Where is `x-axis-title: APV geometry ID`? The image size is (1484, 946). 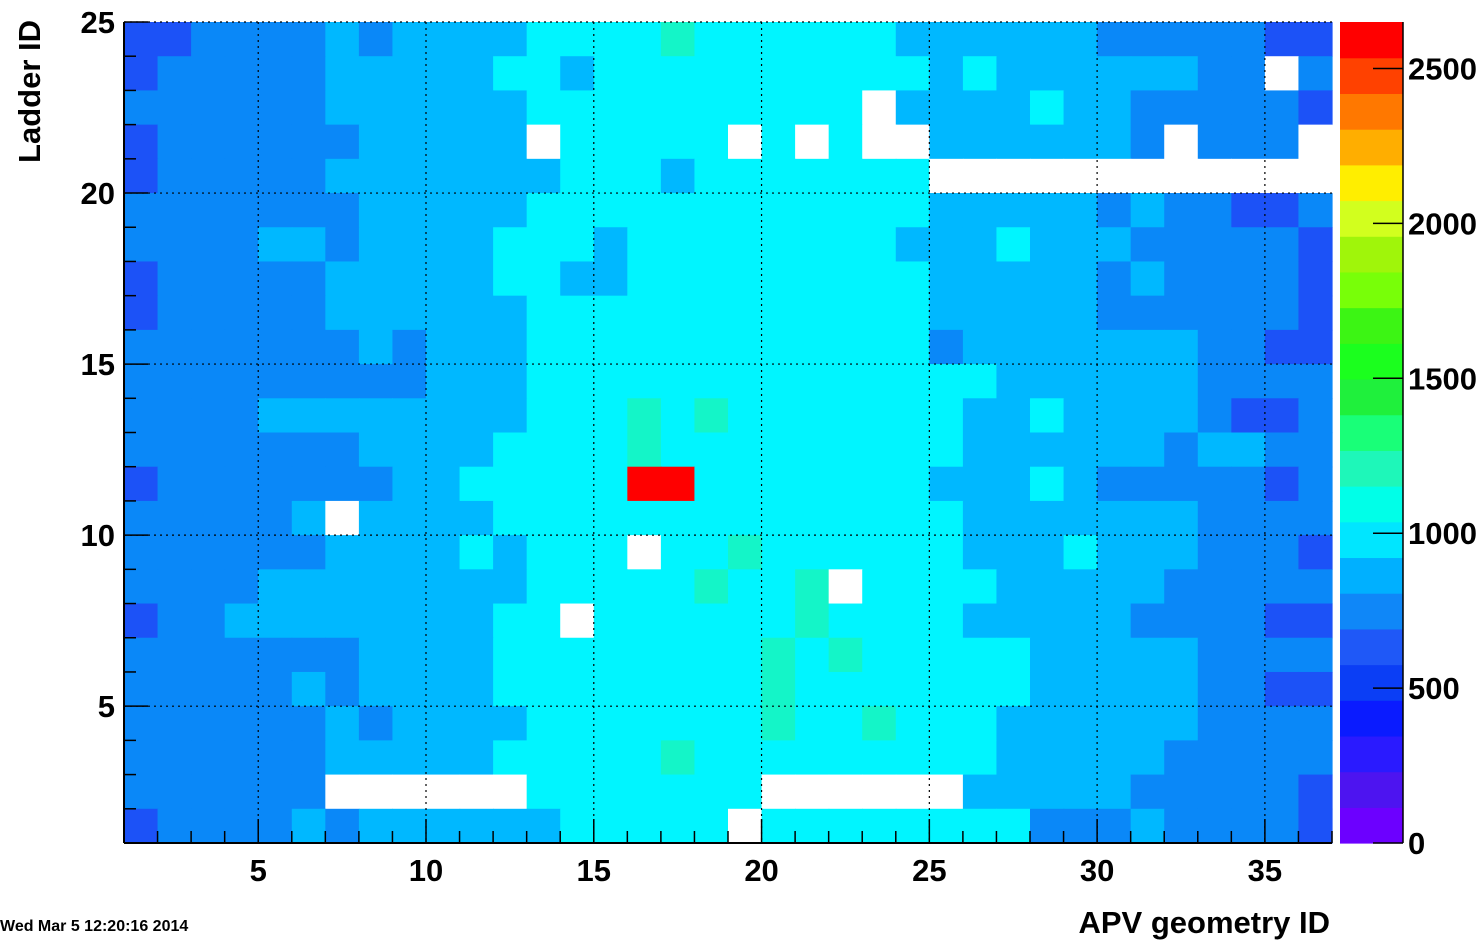
x-axis-title: APV geometry ID is located at coordinates (1204, 922).